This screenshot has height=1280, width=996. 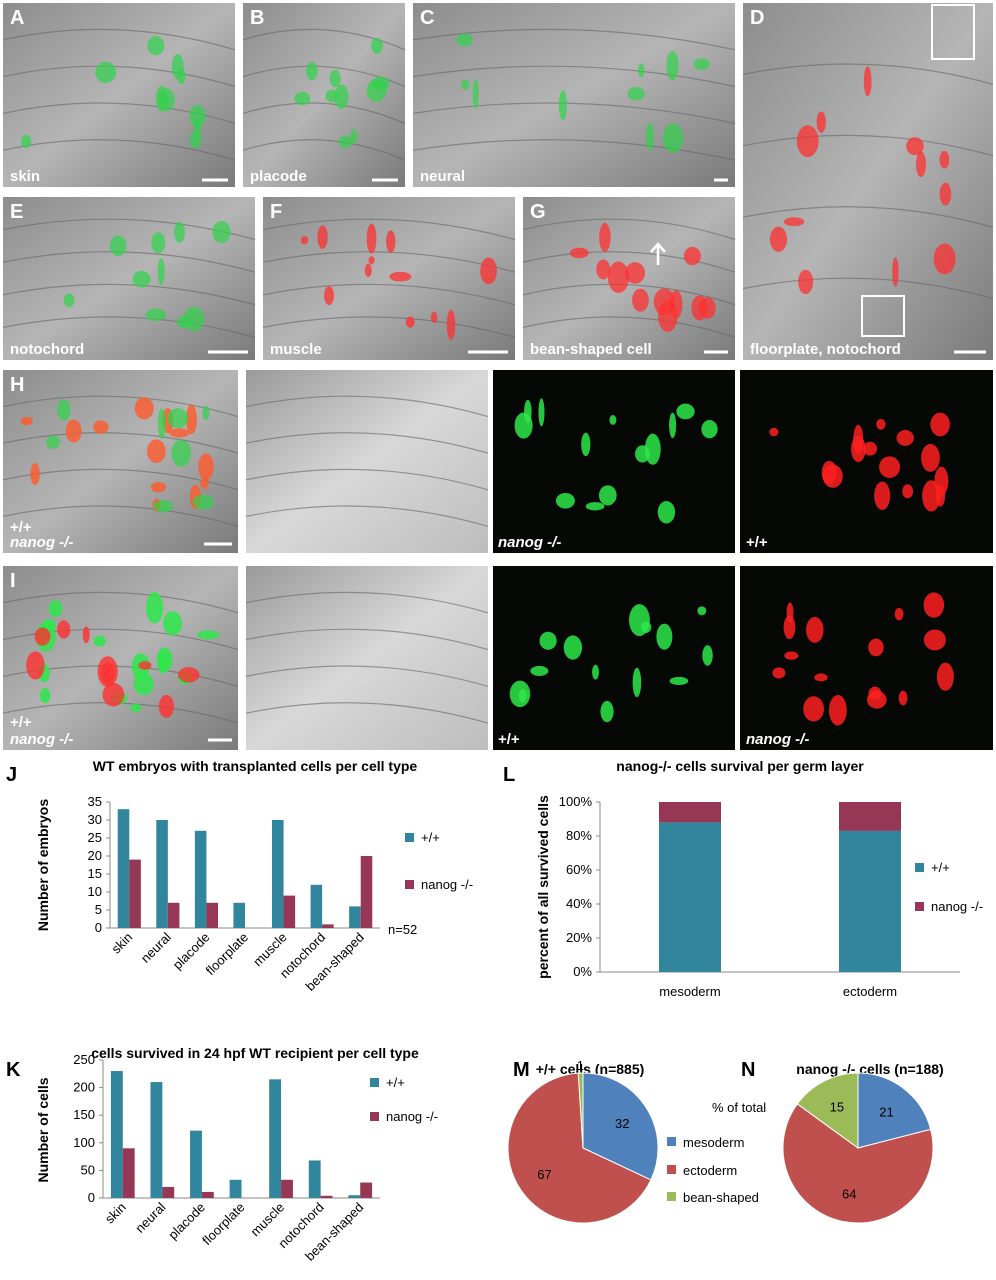 I want to click on y-tick-label: 250, so click(x=84, y=1059).